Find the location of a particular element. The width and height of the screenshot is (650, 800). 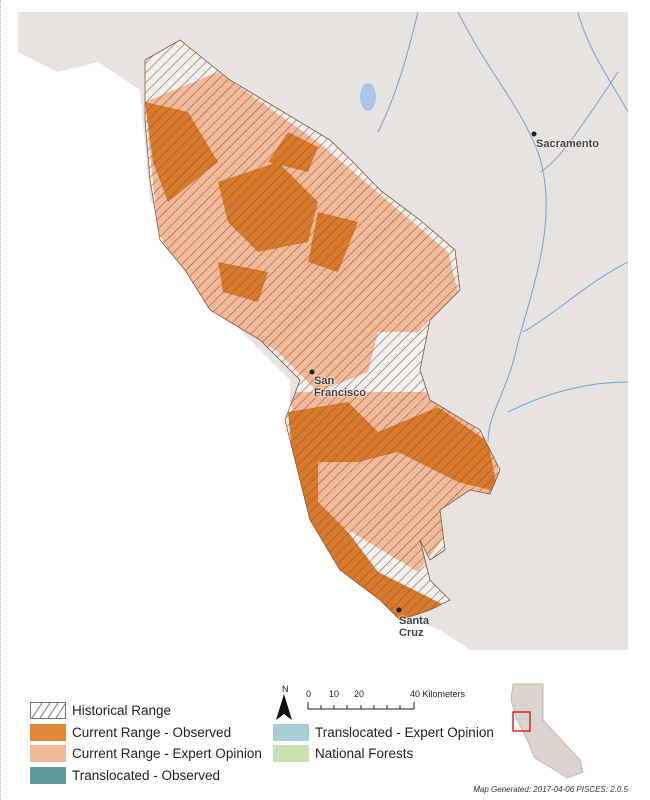

legend-item-translocated-expert: Translocated - Expert Opinion is located at coordinates (383, 732).